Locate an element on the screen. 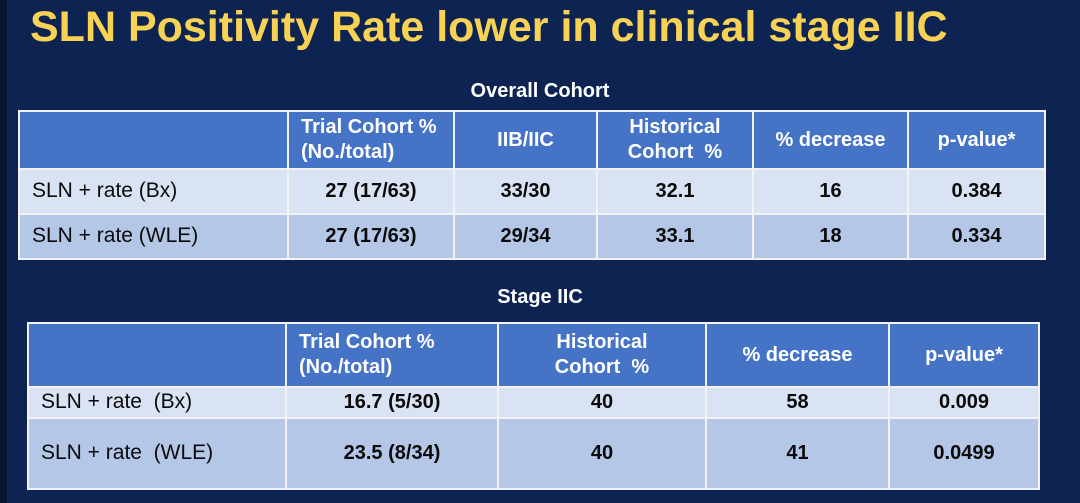 The image size is (1080, 503). table-row-sln-rate-bx: SLN + rate (Bx) 16.7 (5/30) 40 58 0.009 is located at coordinates (533, 402).